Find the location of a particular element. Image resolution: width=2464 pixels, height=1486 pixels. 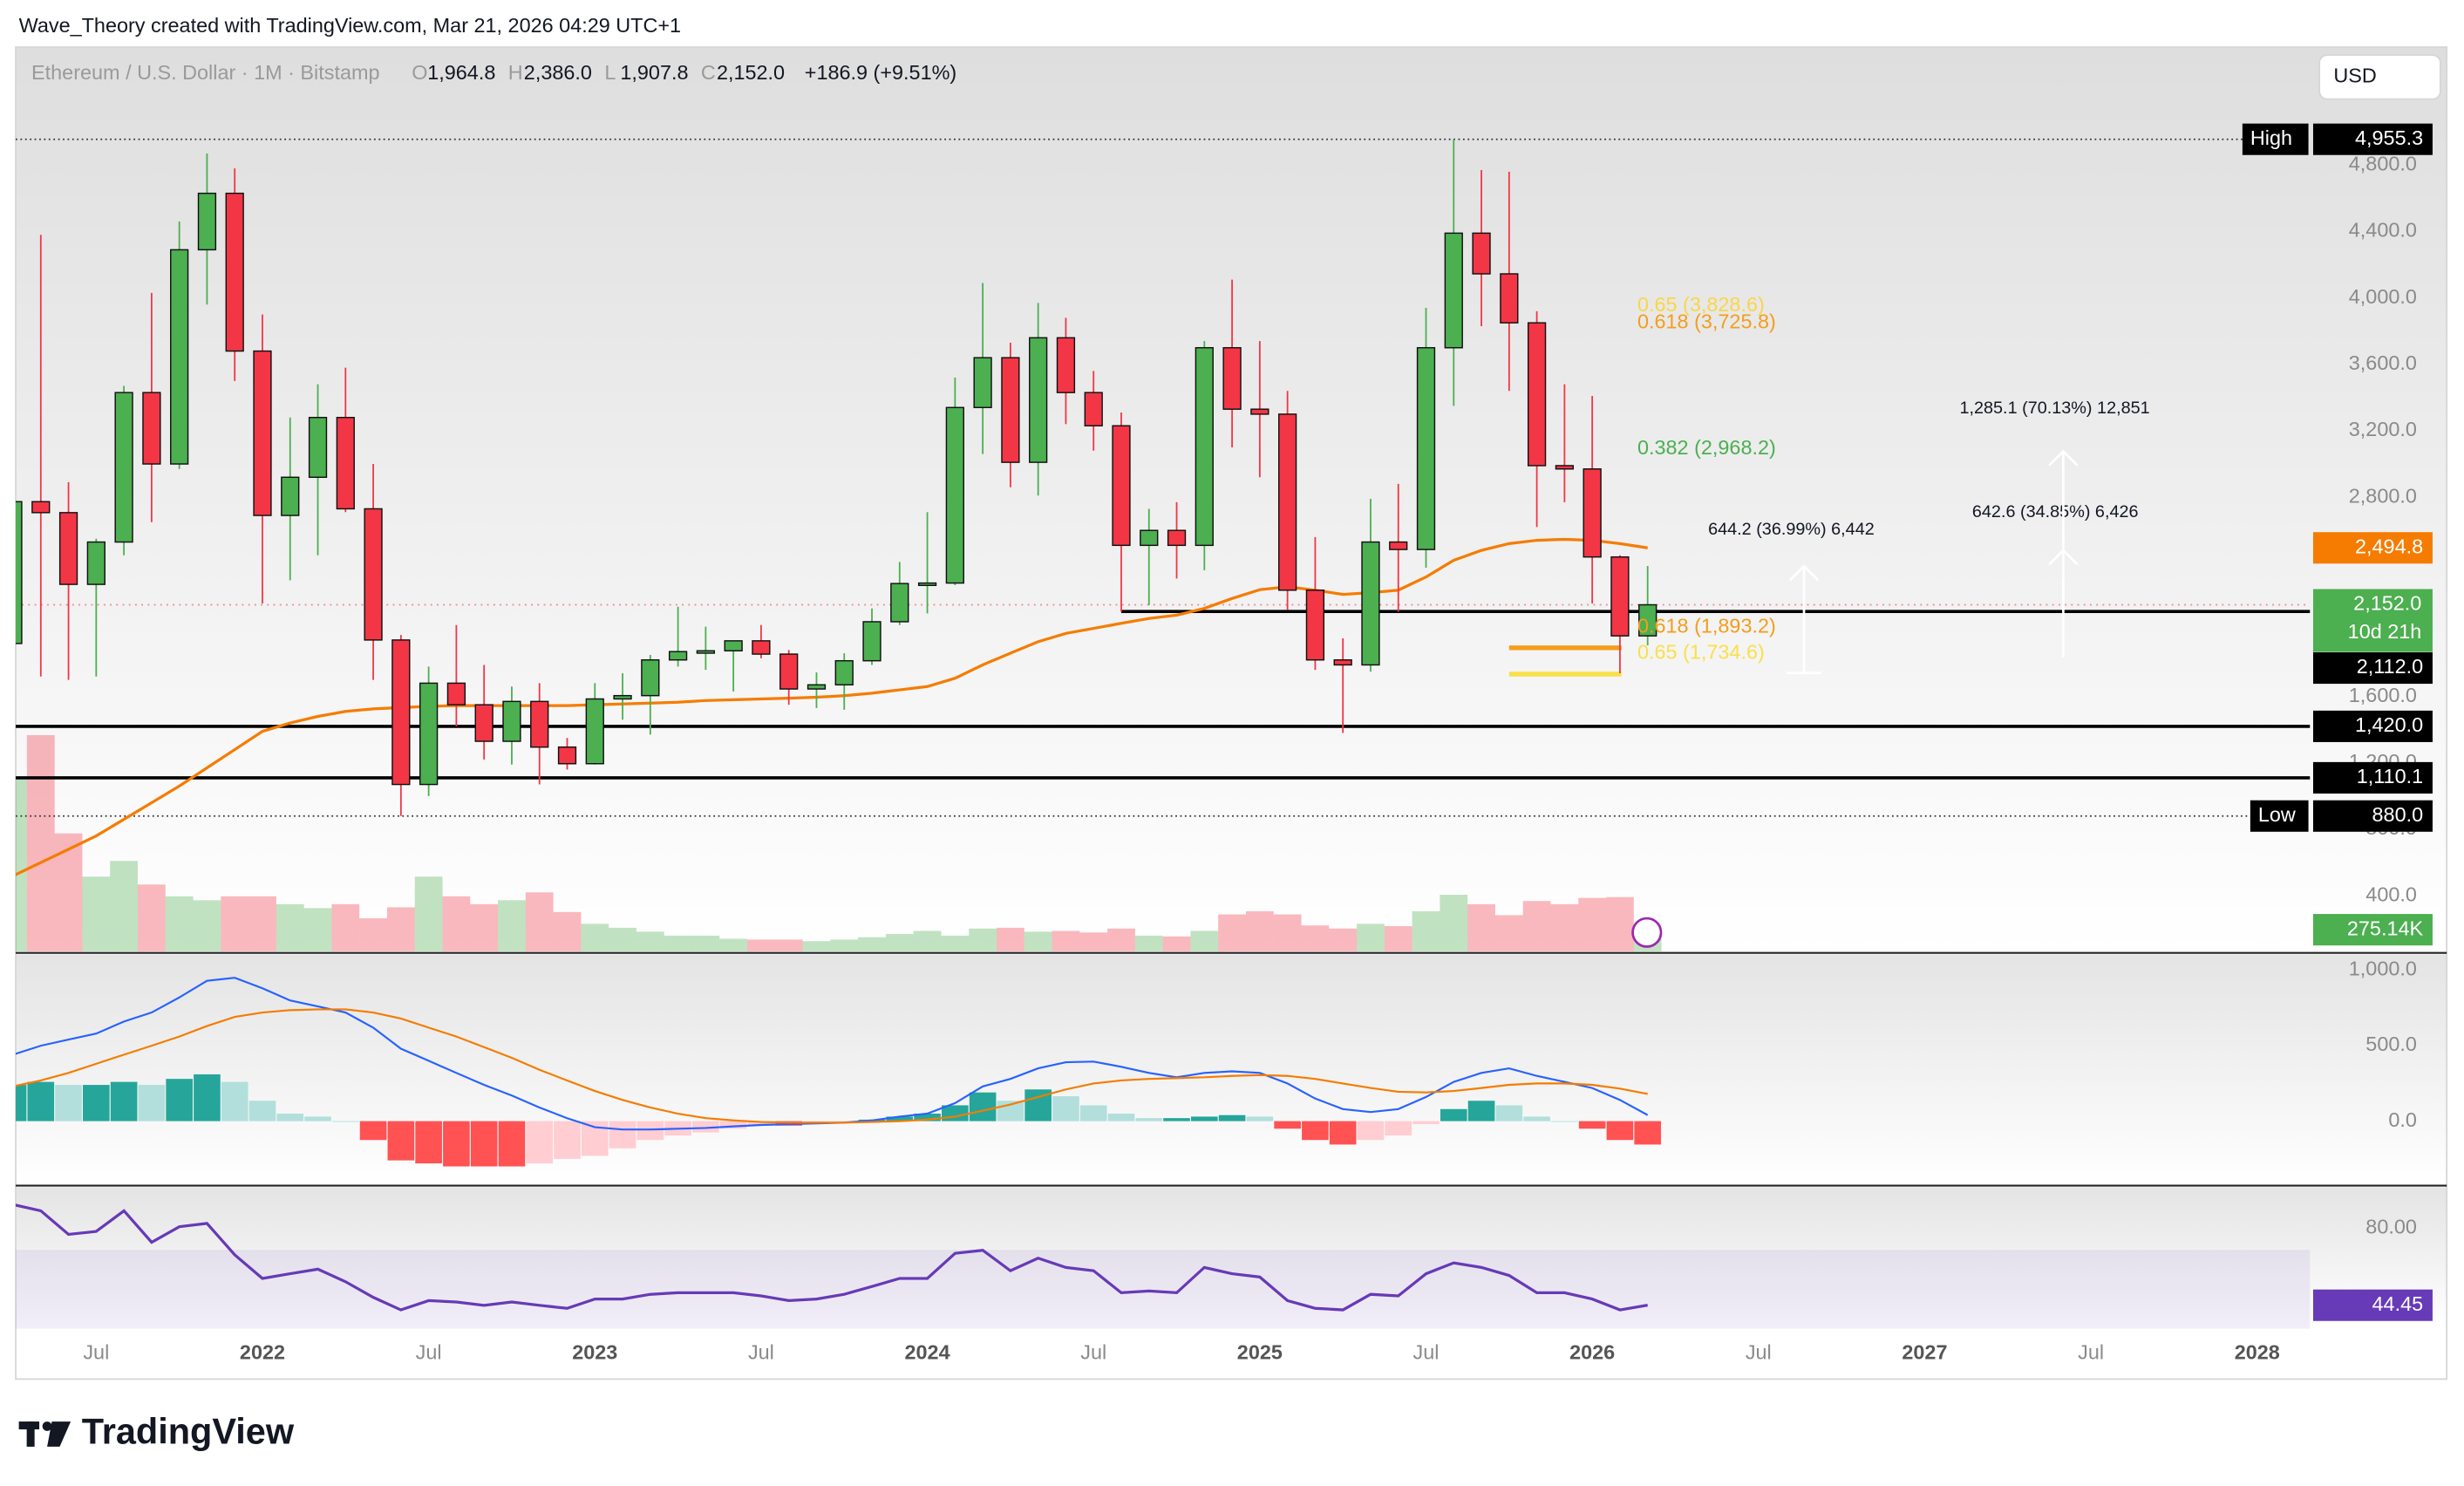

fib-label: 0.382 (2,968.2) is located at coordinates (1706, 447).